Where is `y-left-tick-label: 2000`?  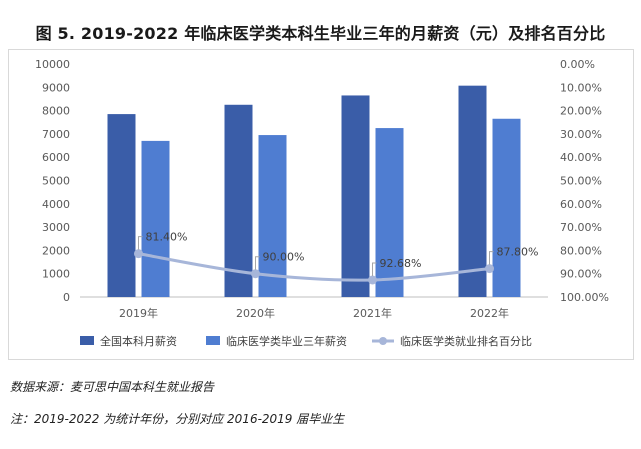
y-left-tick-label: 2000 is located at coordinates (56, 250).